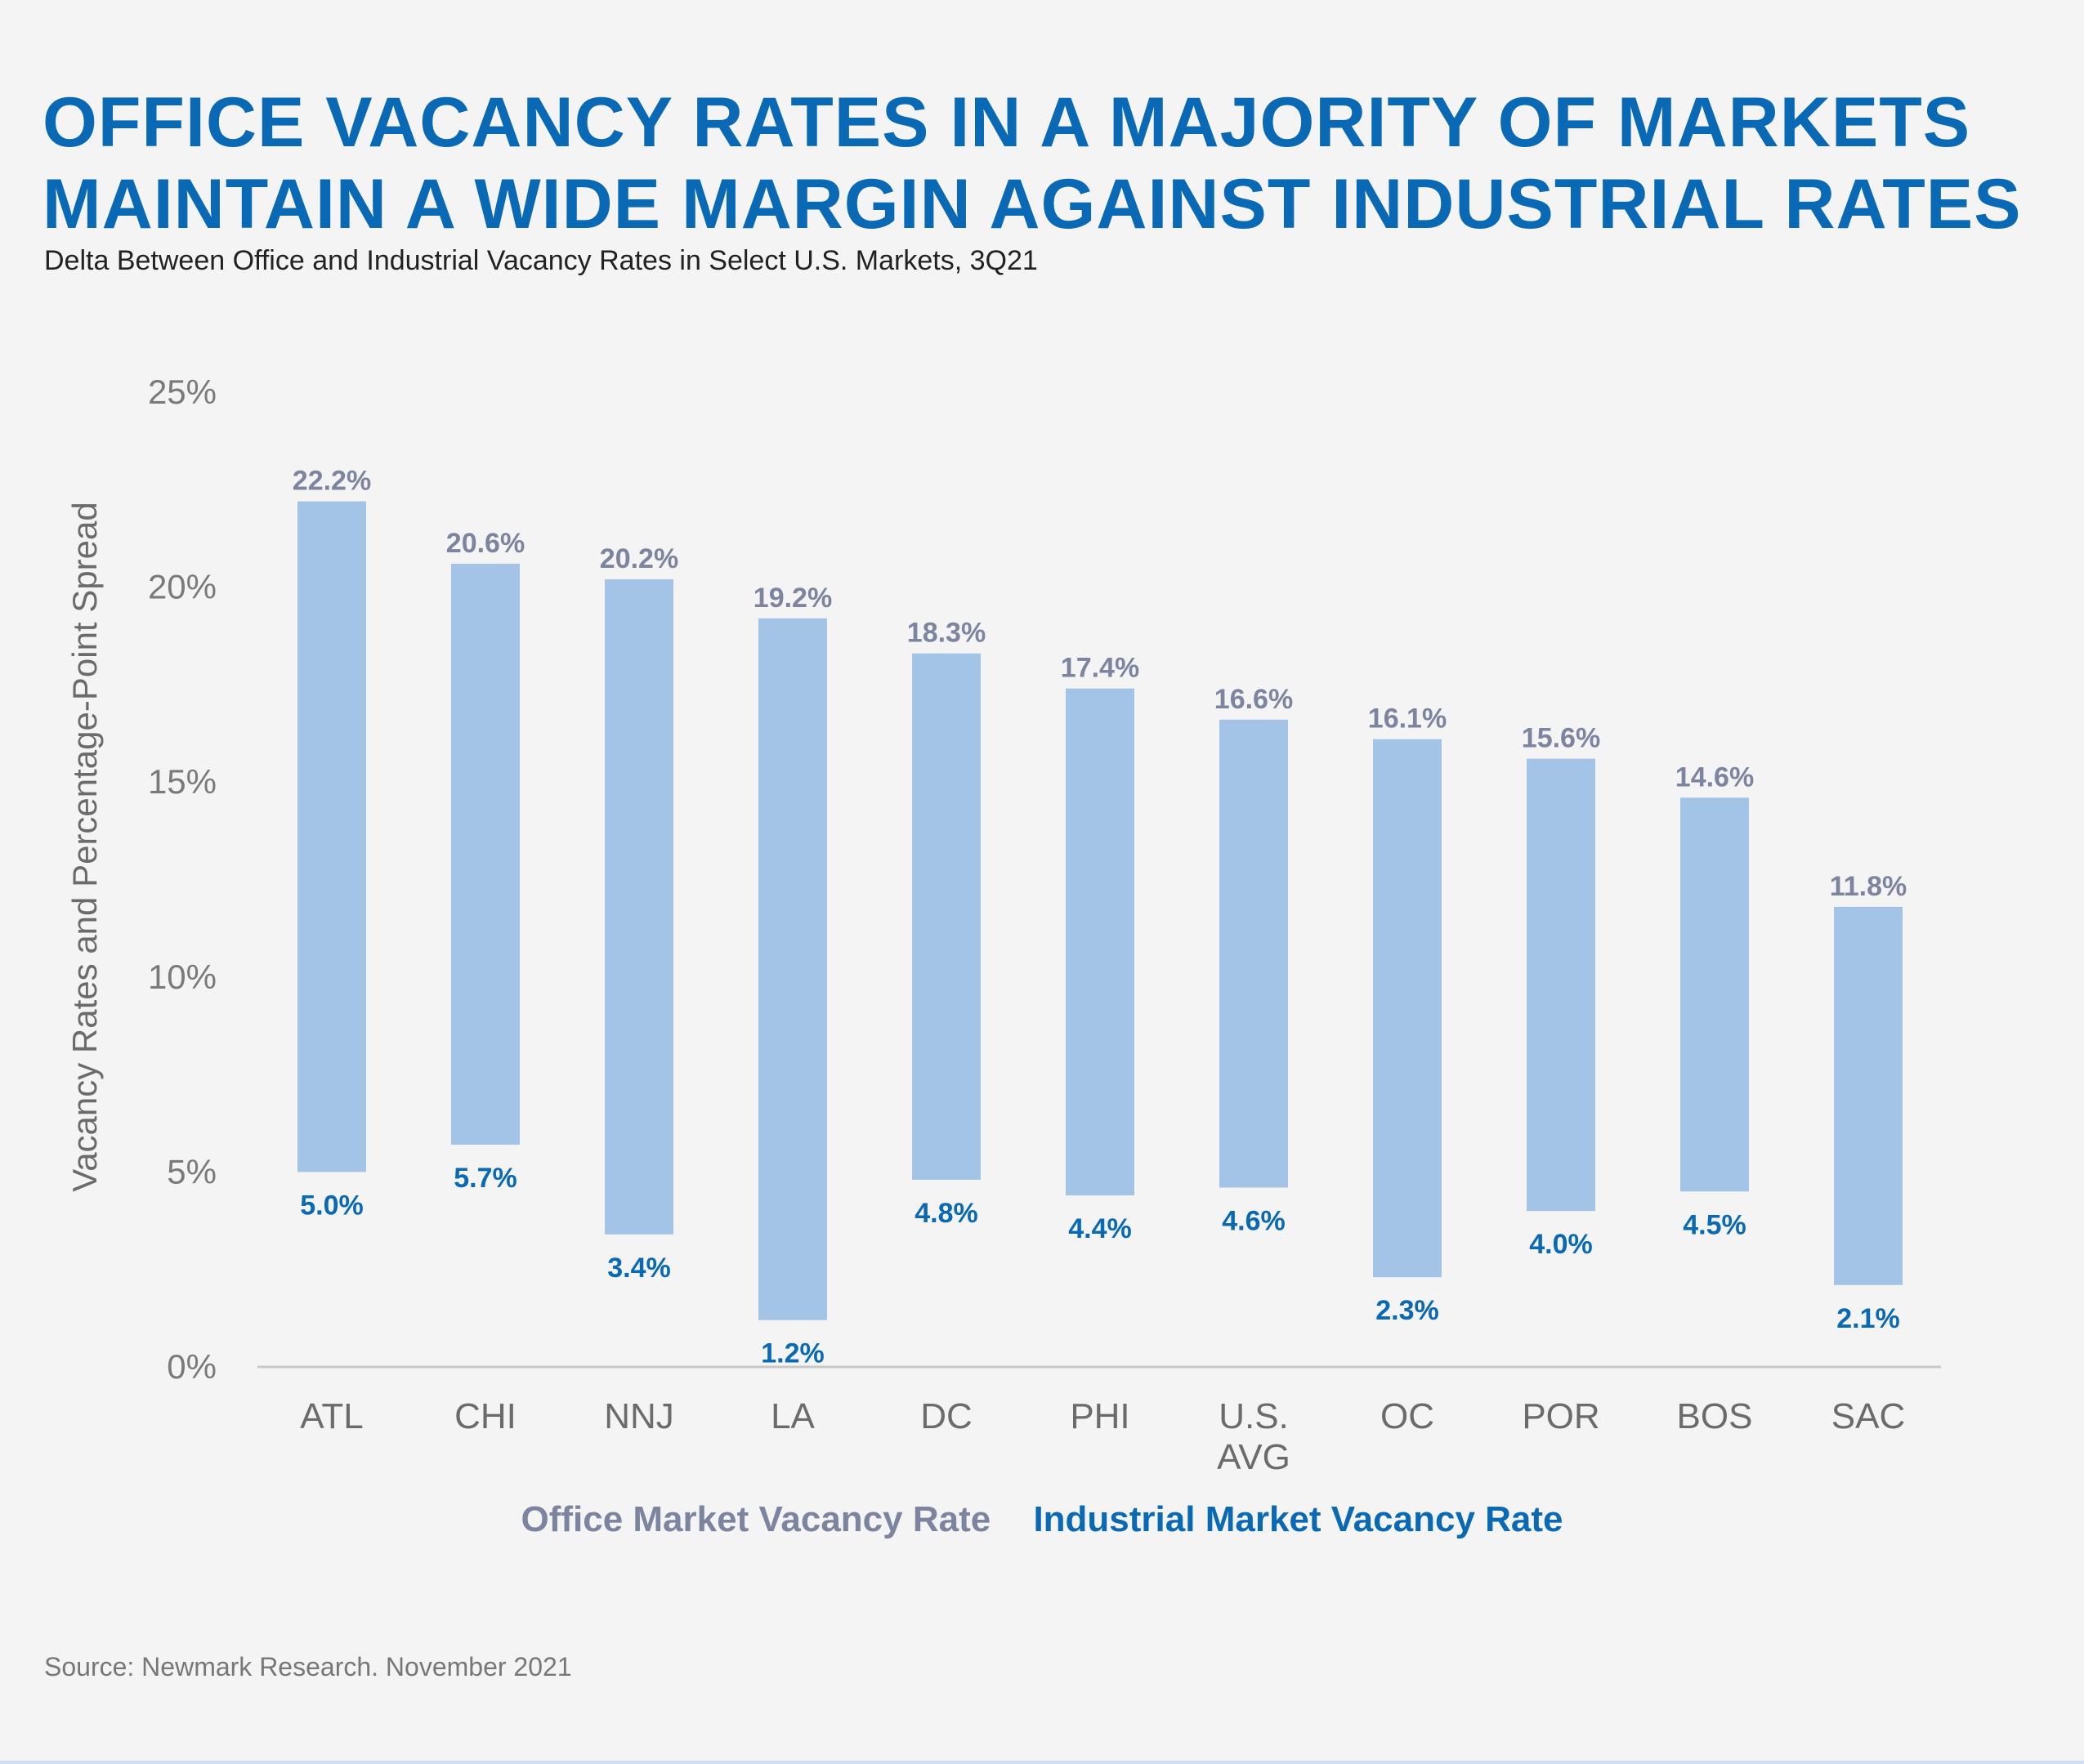 The image size is (2084, 1764). Describe the element at coordinates (1561, 1244) in the screenshot. I see `industrial-value-label: 4.0%` at that location.